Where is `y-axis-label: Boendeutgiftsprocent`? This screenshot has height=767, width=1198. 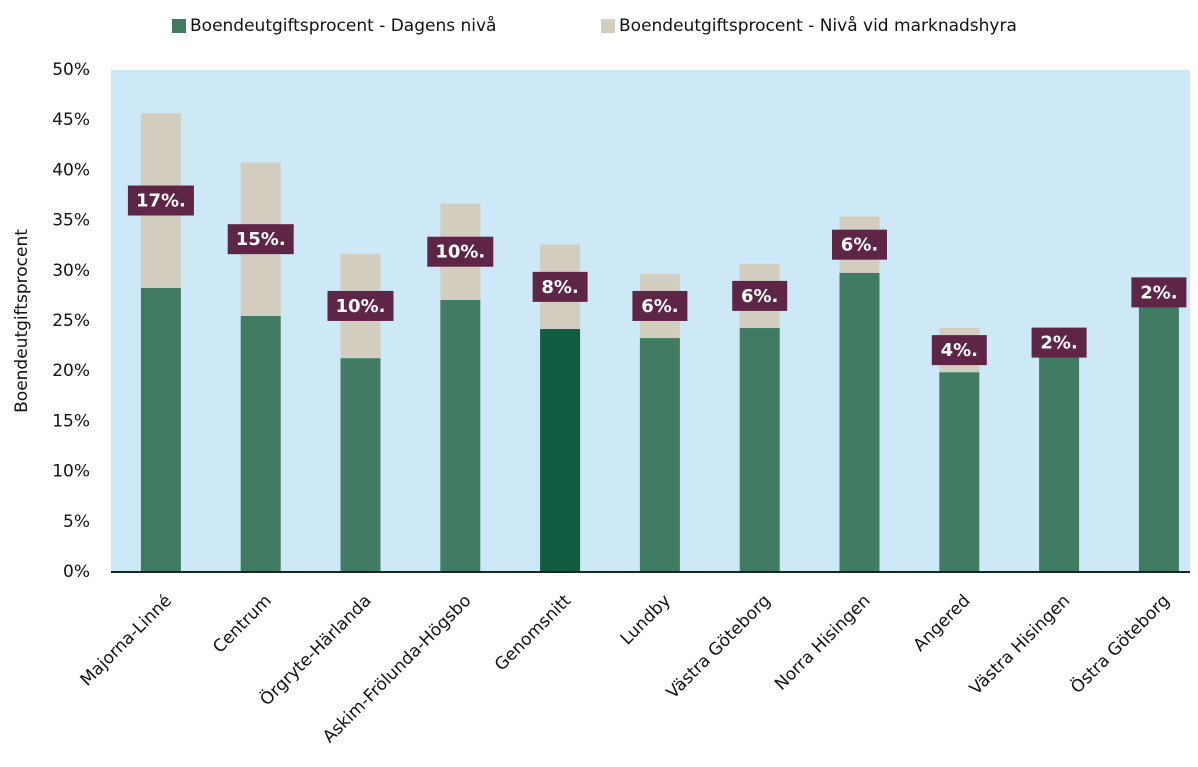
y-axis-label: Boendeutgiftsprocent is located at coordinates (22, 321).